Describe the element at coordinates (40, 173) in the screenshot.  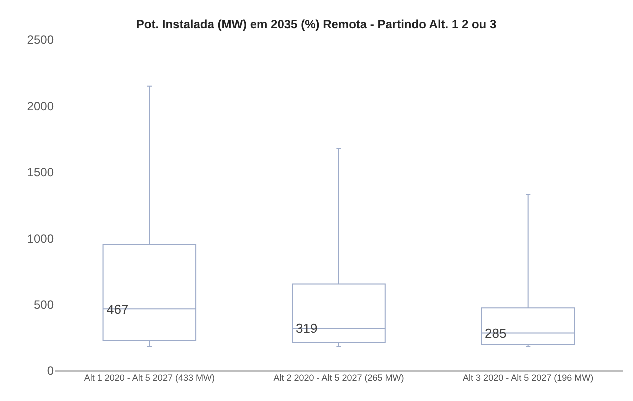
I see `y-tick-label: 1500` at that location.